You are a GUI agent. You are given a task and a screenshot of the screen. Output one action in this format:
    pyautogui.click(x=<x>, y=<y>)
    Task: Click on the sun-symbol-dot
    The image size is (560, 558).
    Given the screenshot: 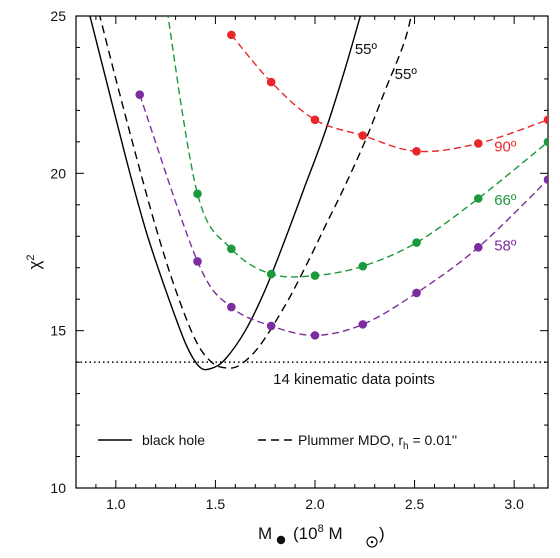 What is the action you would take?
    pyautogui.click(x=372, y=542)
    